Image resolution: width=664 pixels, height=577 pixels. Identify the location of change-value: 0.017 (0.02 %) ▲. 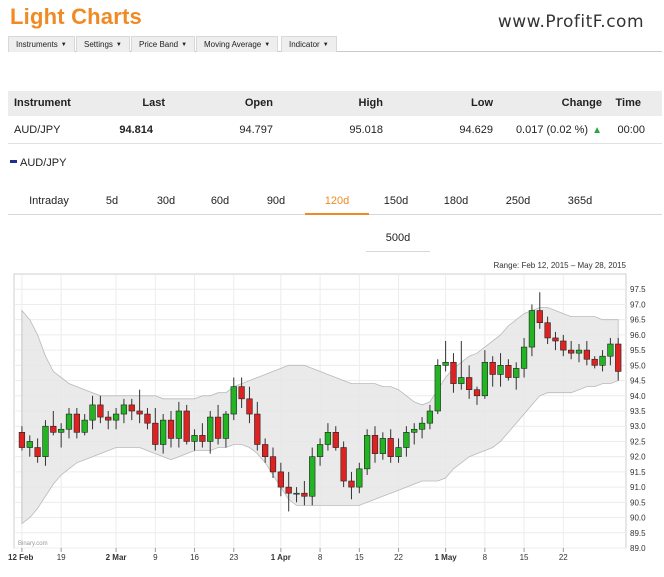
(550, 130).